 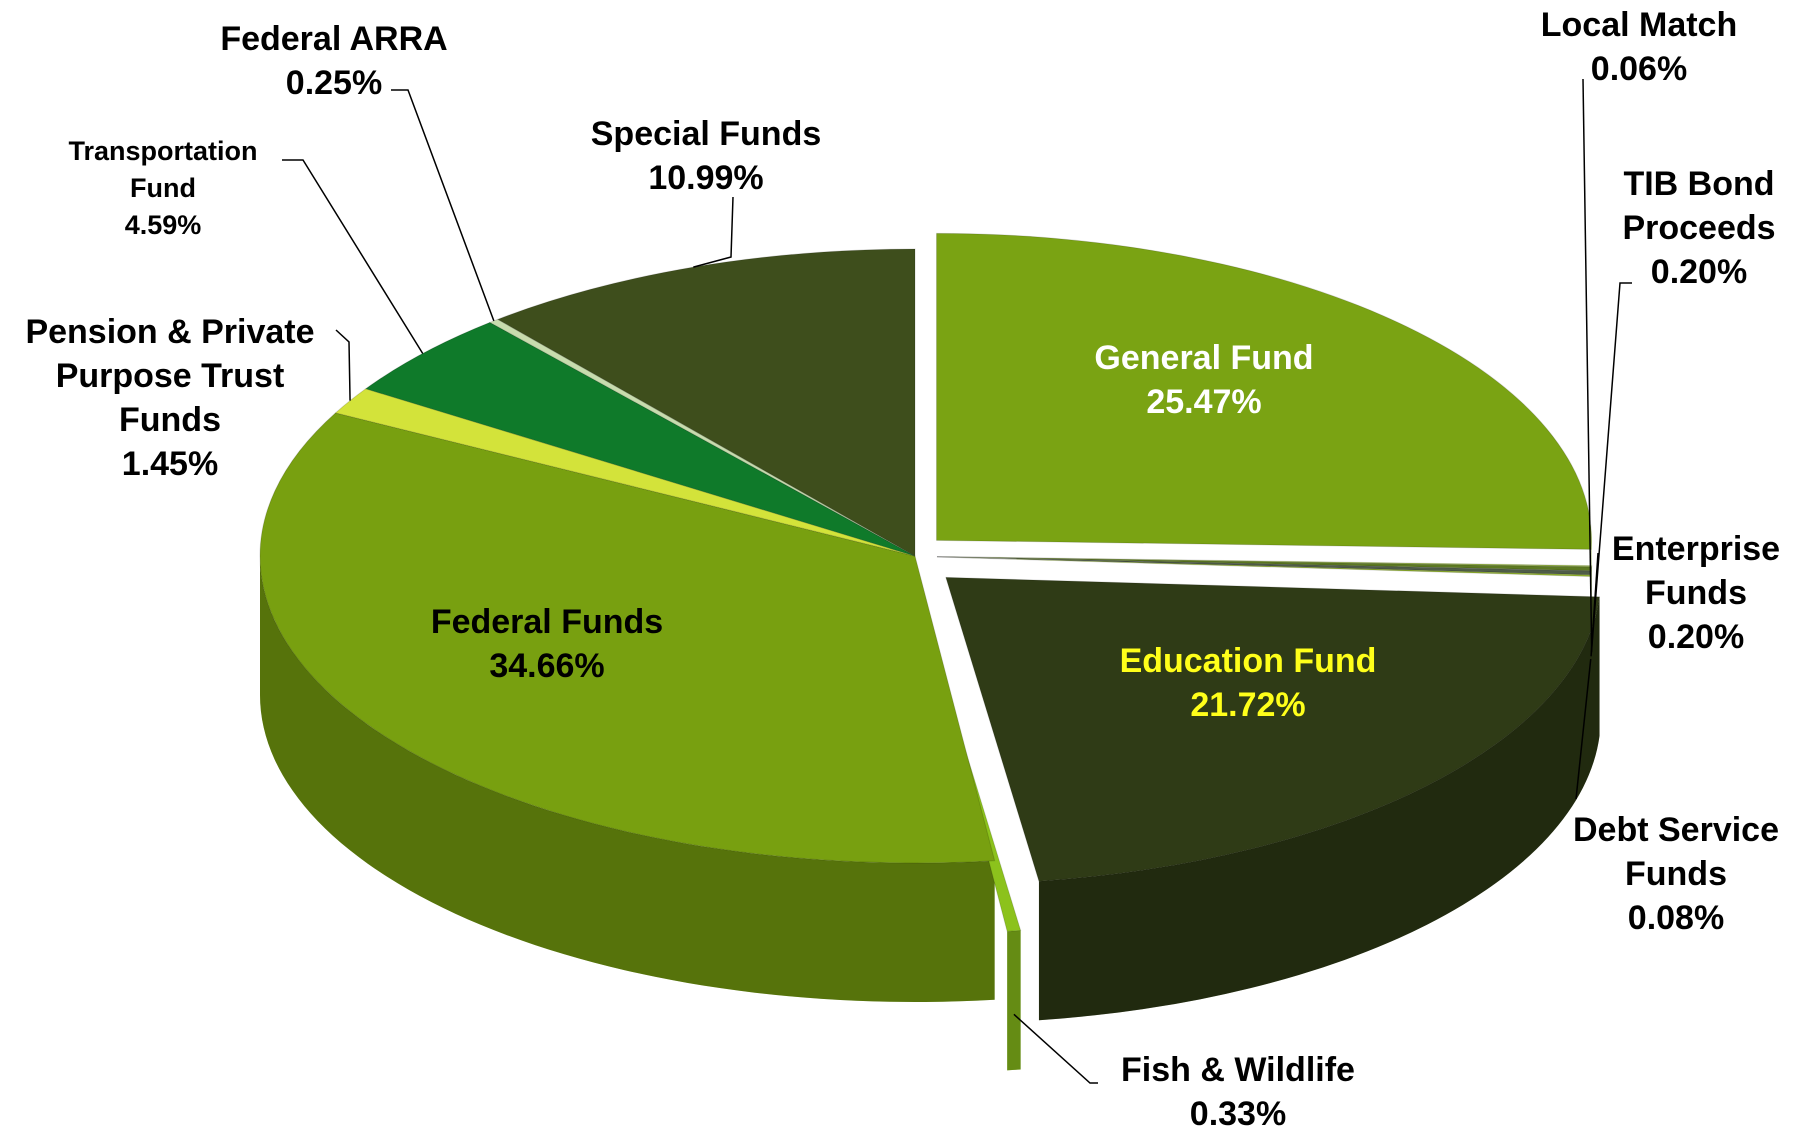 I want to click on slice-side-shade, so click(x=1013, y=1001).